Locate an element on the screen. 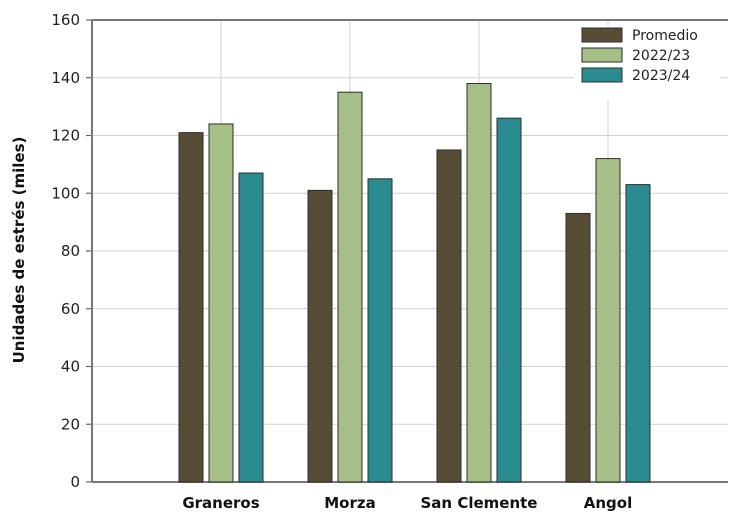  x-category-label: Morza is located at coordinates (349, 503).